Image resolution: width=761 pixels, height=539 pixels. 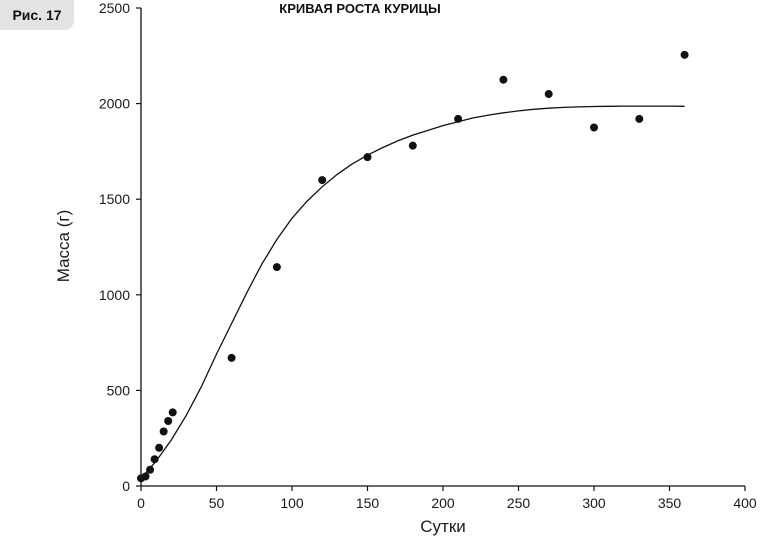 What do you see at coordinates (443, 526) in the screenshot?
I see `x-axis-title: Сутки` at bounding box center [443, 526].